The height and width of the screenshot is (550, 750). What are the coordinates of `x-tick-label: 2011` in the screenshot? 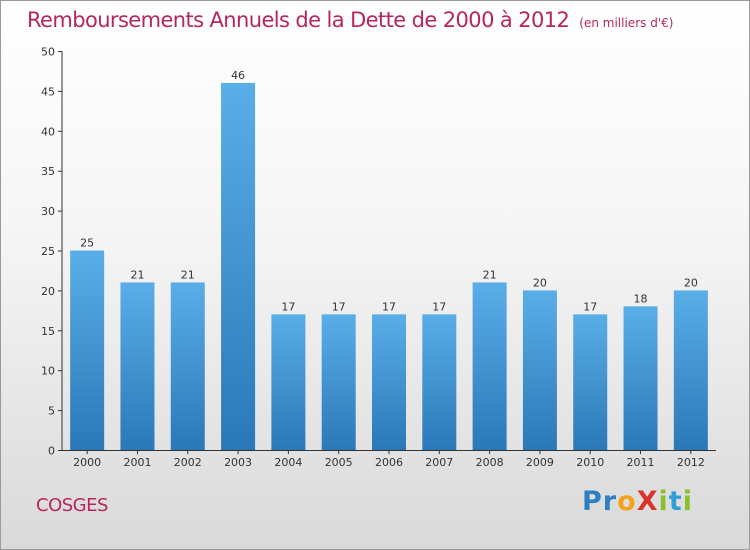 It's located at (641, 462).